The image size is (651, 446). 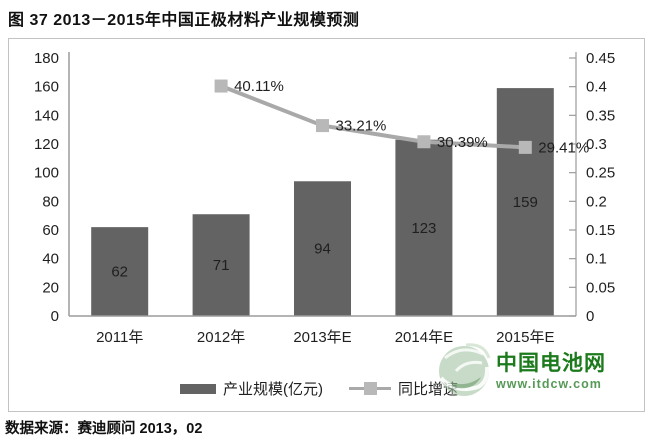 I want to click on growth-line, so click(x=373, y=117).